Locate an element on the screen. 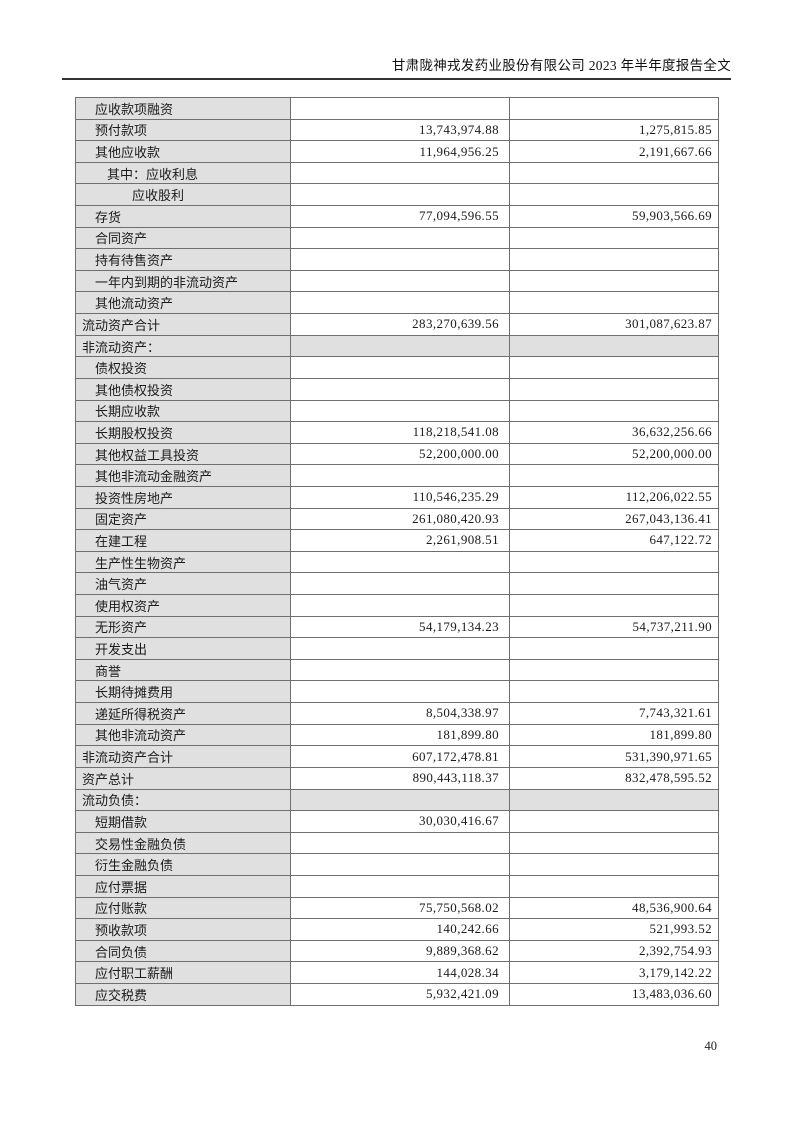 The image size is (793, 1122). row-label: 油气资产 is located at coordinates (183, 584).